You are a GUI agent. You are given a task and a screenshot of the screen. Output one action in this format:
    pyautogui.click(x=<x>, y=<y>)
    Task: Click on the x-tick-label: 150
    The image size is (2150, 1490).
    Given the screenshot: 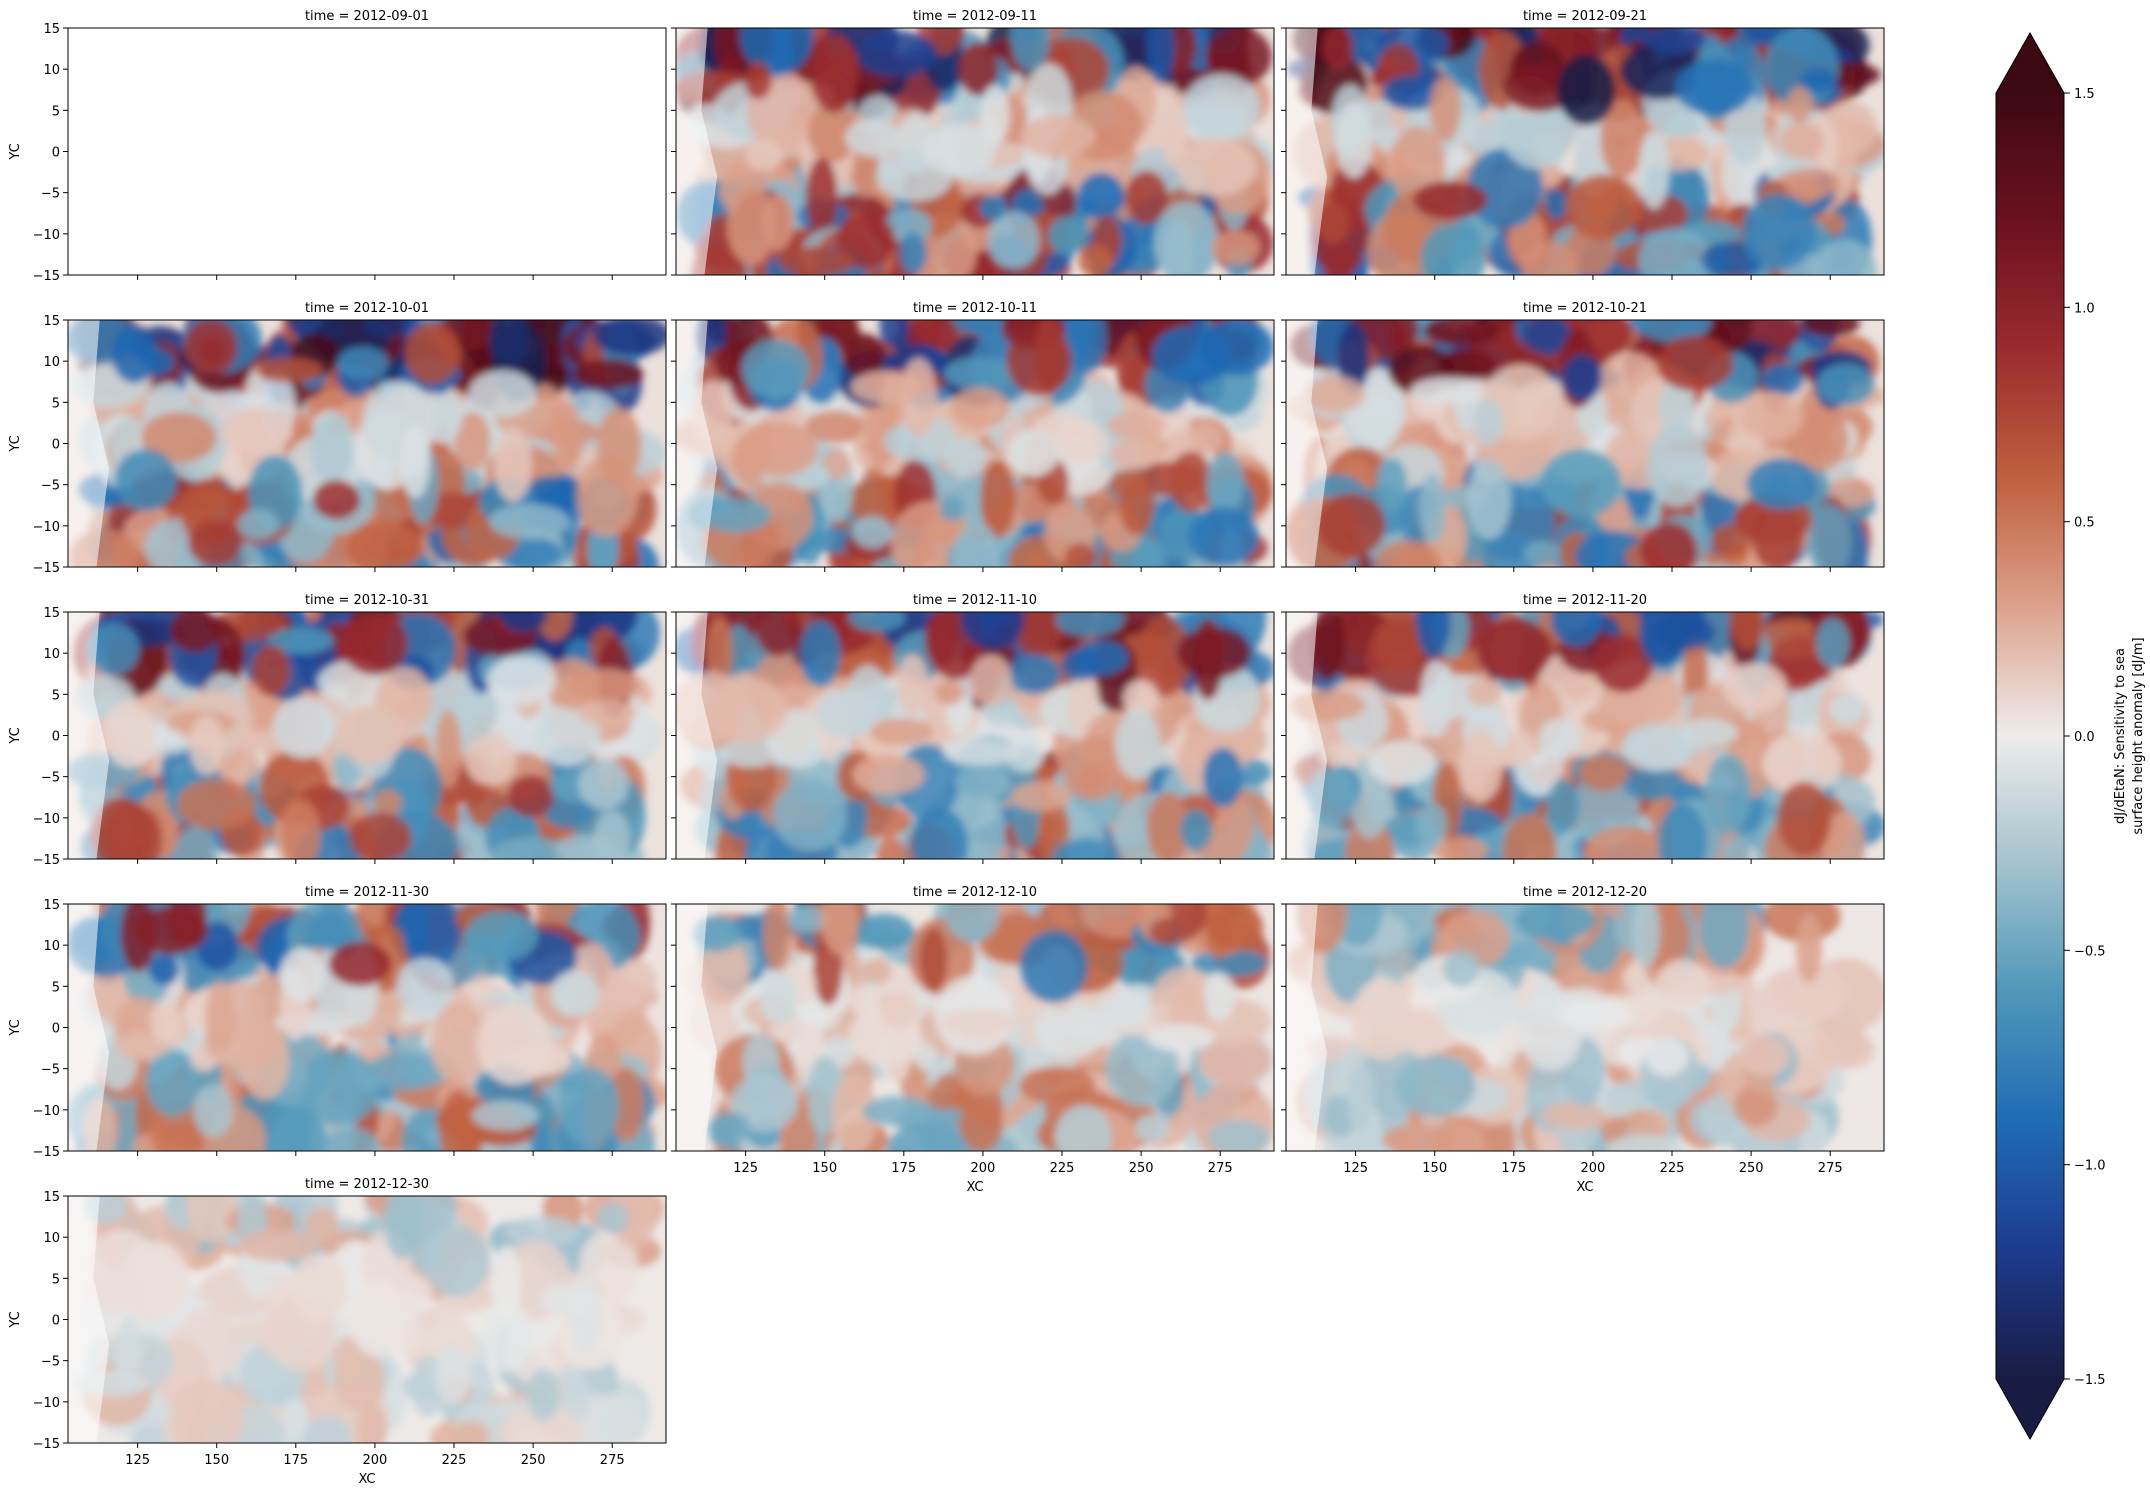 What is the action you would take?
    pyautogui.click(x=216, y=1460)
    